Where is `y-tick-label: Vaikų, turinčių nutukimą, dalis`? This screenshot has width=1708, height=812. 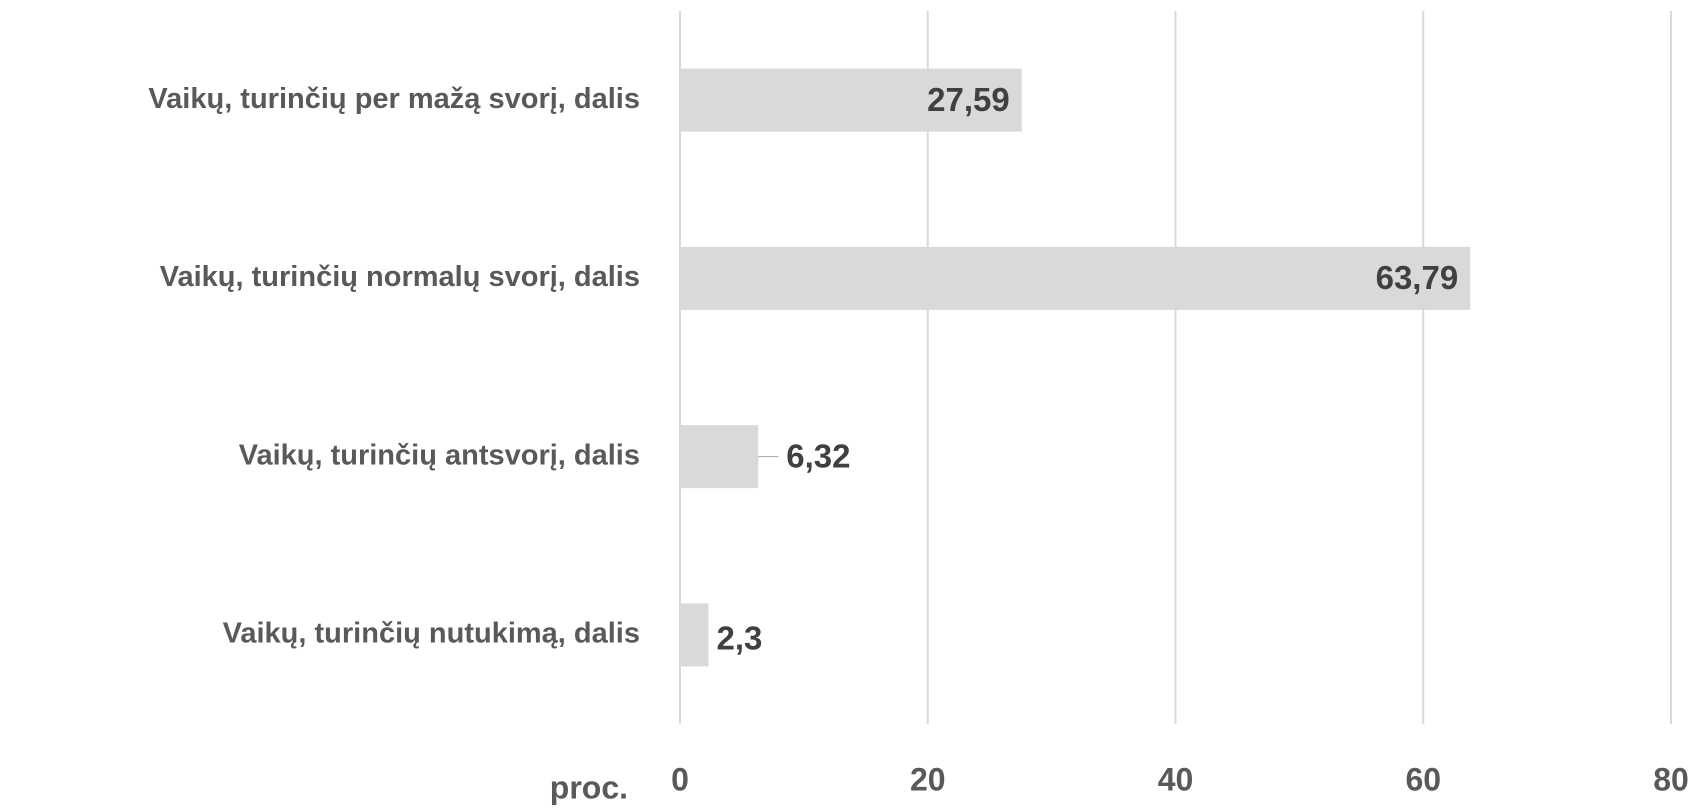 y-tick-label: Vaikų, turinčių nutukimą, dalis is located at coordinates (431, 634).